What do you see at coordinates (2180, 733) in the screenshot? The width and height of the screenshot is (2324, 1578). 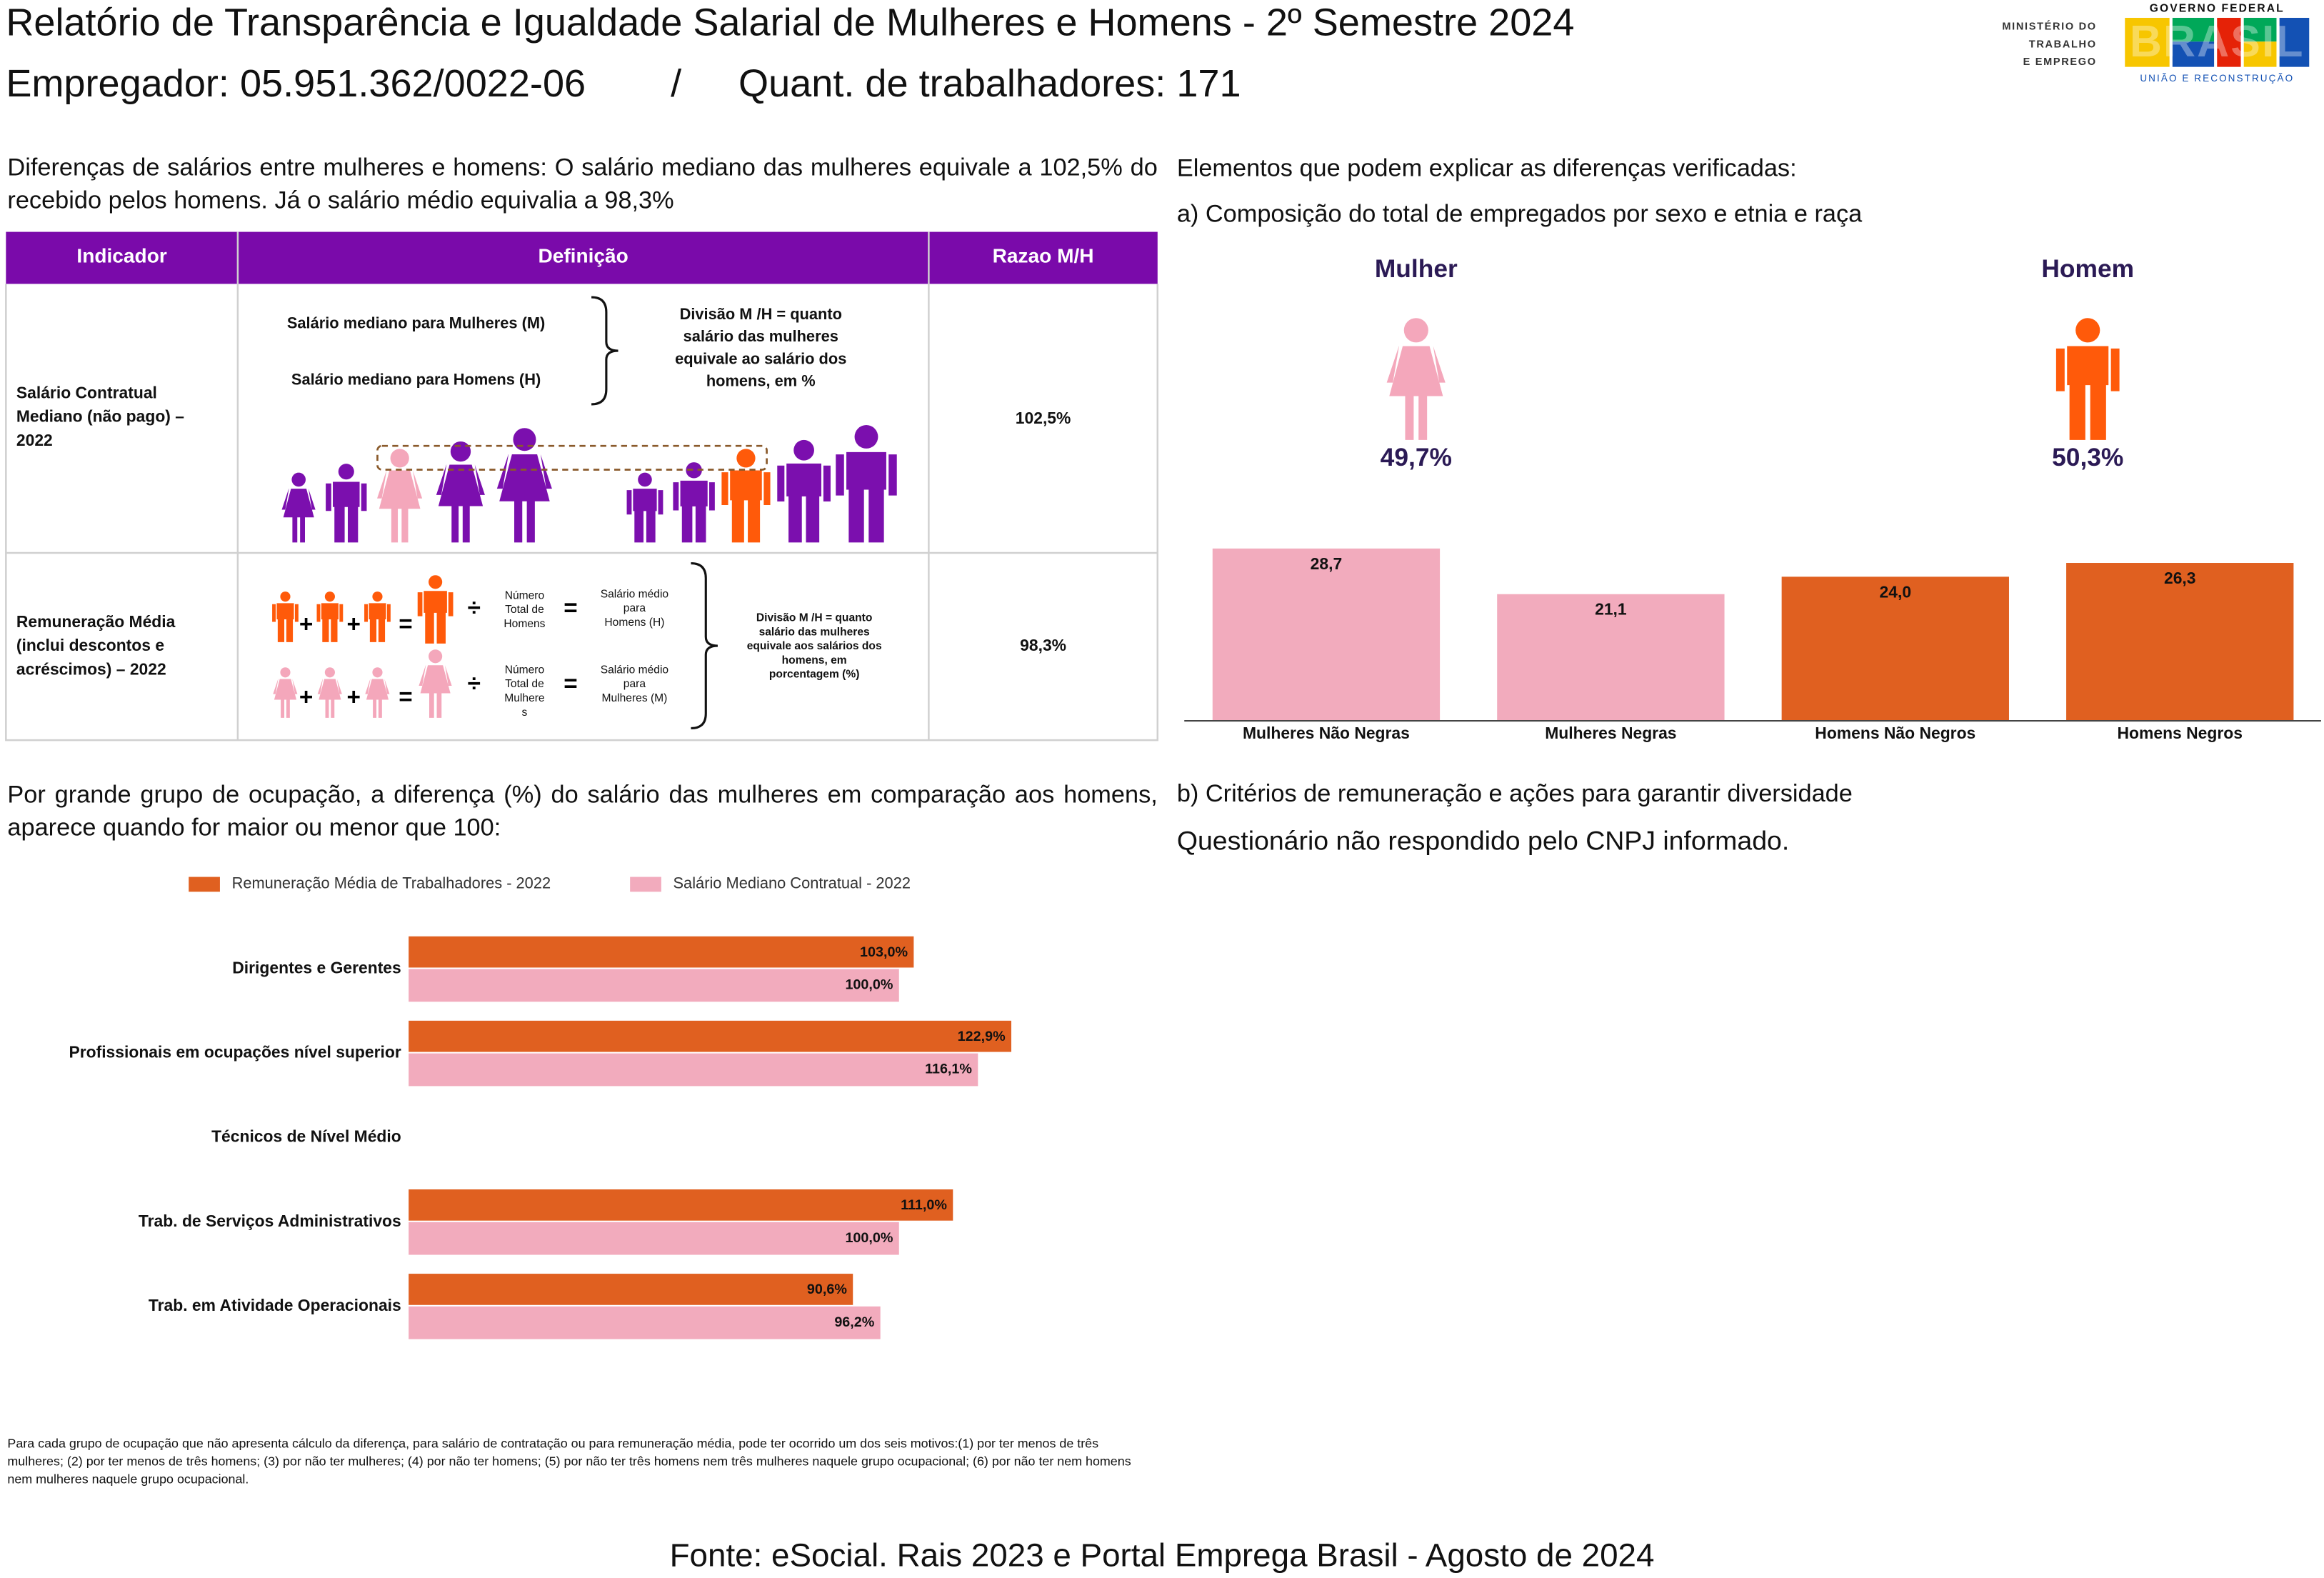 I see `category-label: Homens Negros` at bounding box center [2180, 733].